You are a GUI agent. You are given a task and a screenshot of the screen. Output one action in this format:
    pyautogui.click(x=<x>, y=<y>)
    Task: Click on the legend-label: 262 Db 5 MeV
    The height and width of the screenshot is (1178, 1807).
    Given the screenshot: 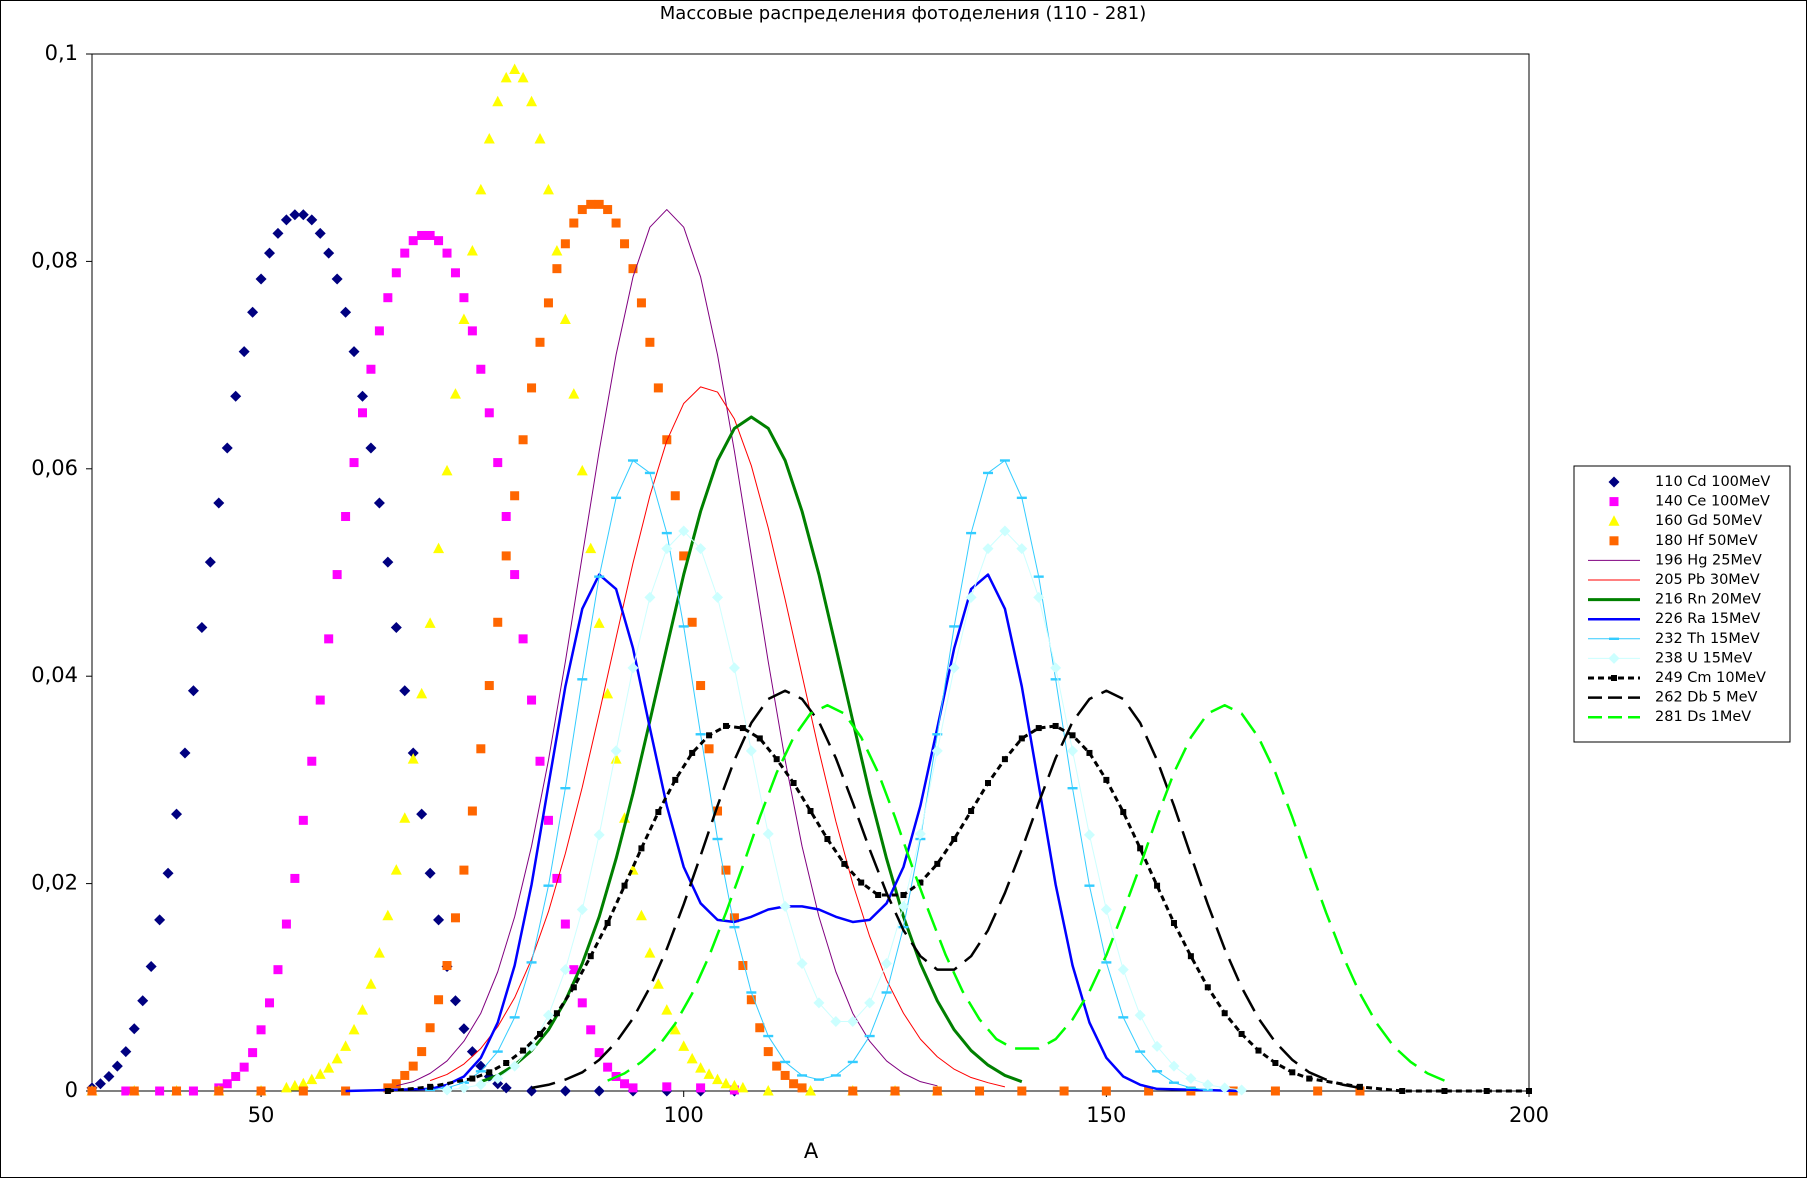 What is the action you would take?
    pyautogui.click(x=1706, y=698)
    